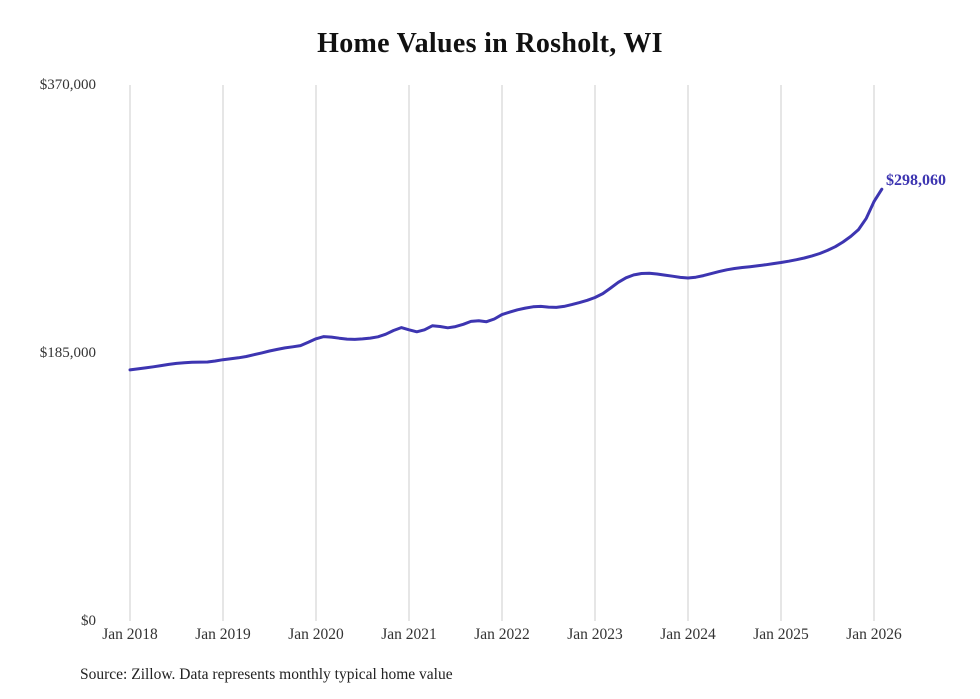 The image size is (980, 699). What do you see at coordinates (688, 634) in the screenshot?
I see `x-axis-tick-label: Jan 2024` at bounding box center [688, 634].